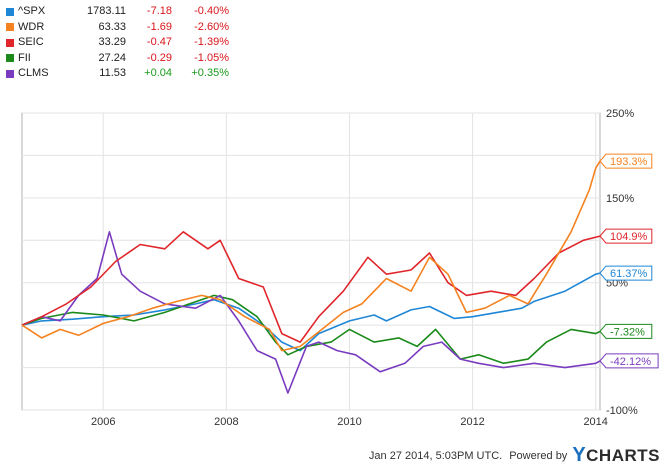 The width and height of the screenshot is (670, 469). What do you see at coordinates (579, 455) in the screenshot?
I see `ycharts-logo-y: Y` at bounding box center [579, 455].